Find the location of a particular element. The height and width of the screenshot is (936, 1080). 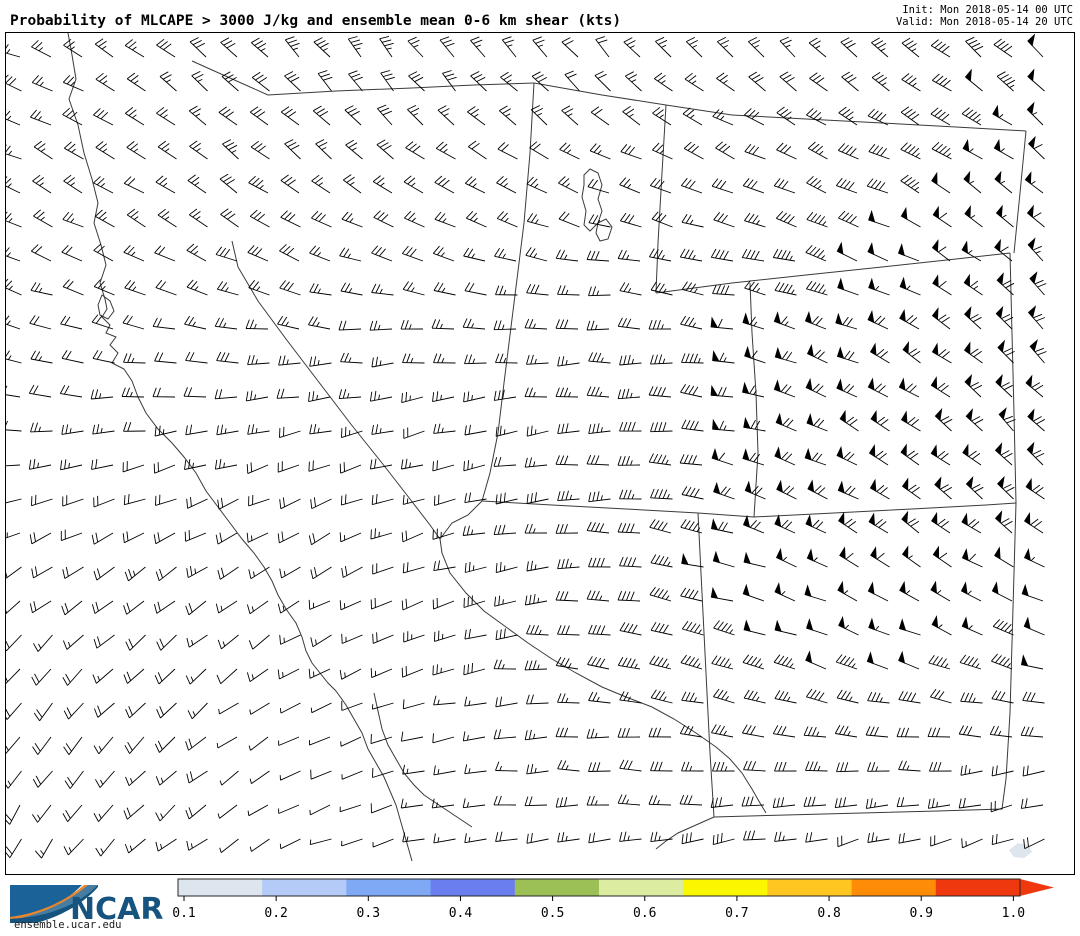

colorbar: 0.1 0.2 0.3 0.4 0.5 0.6 0.7 0.8 0.9 1.0 is located at coordinates (625, 906).